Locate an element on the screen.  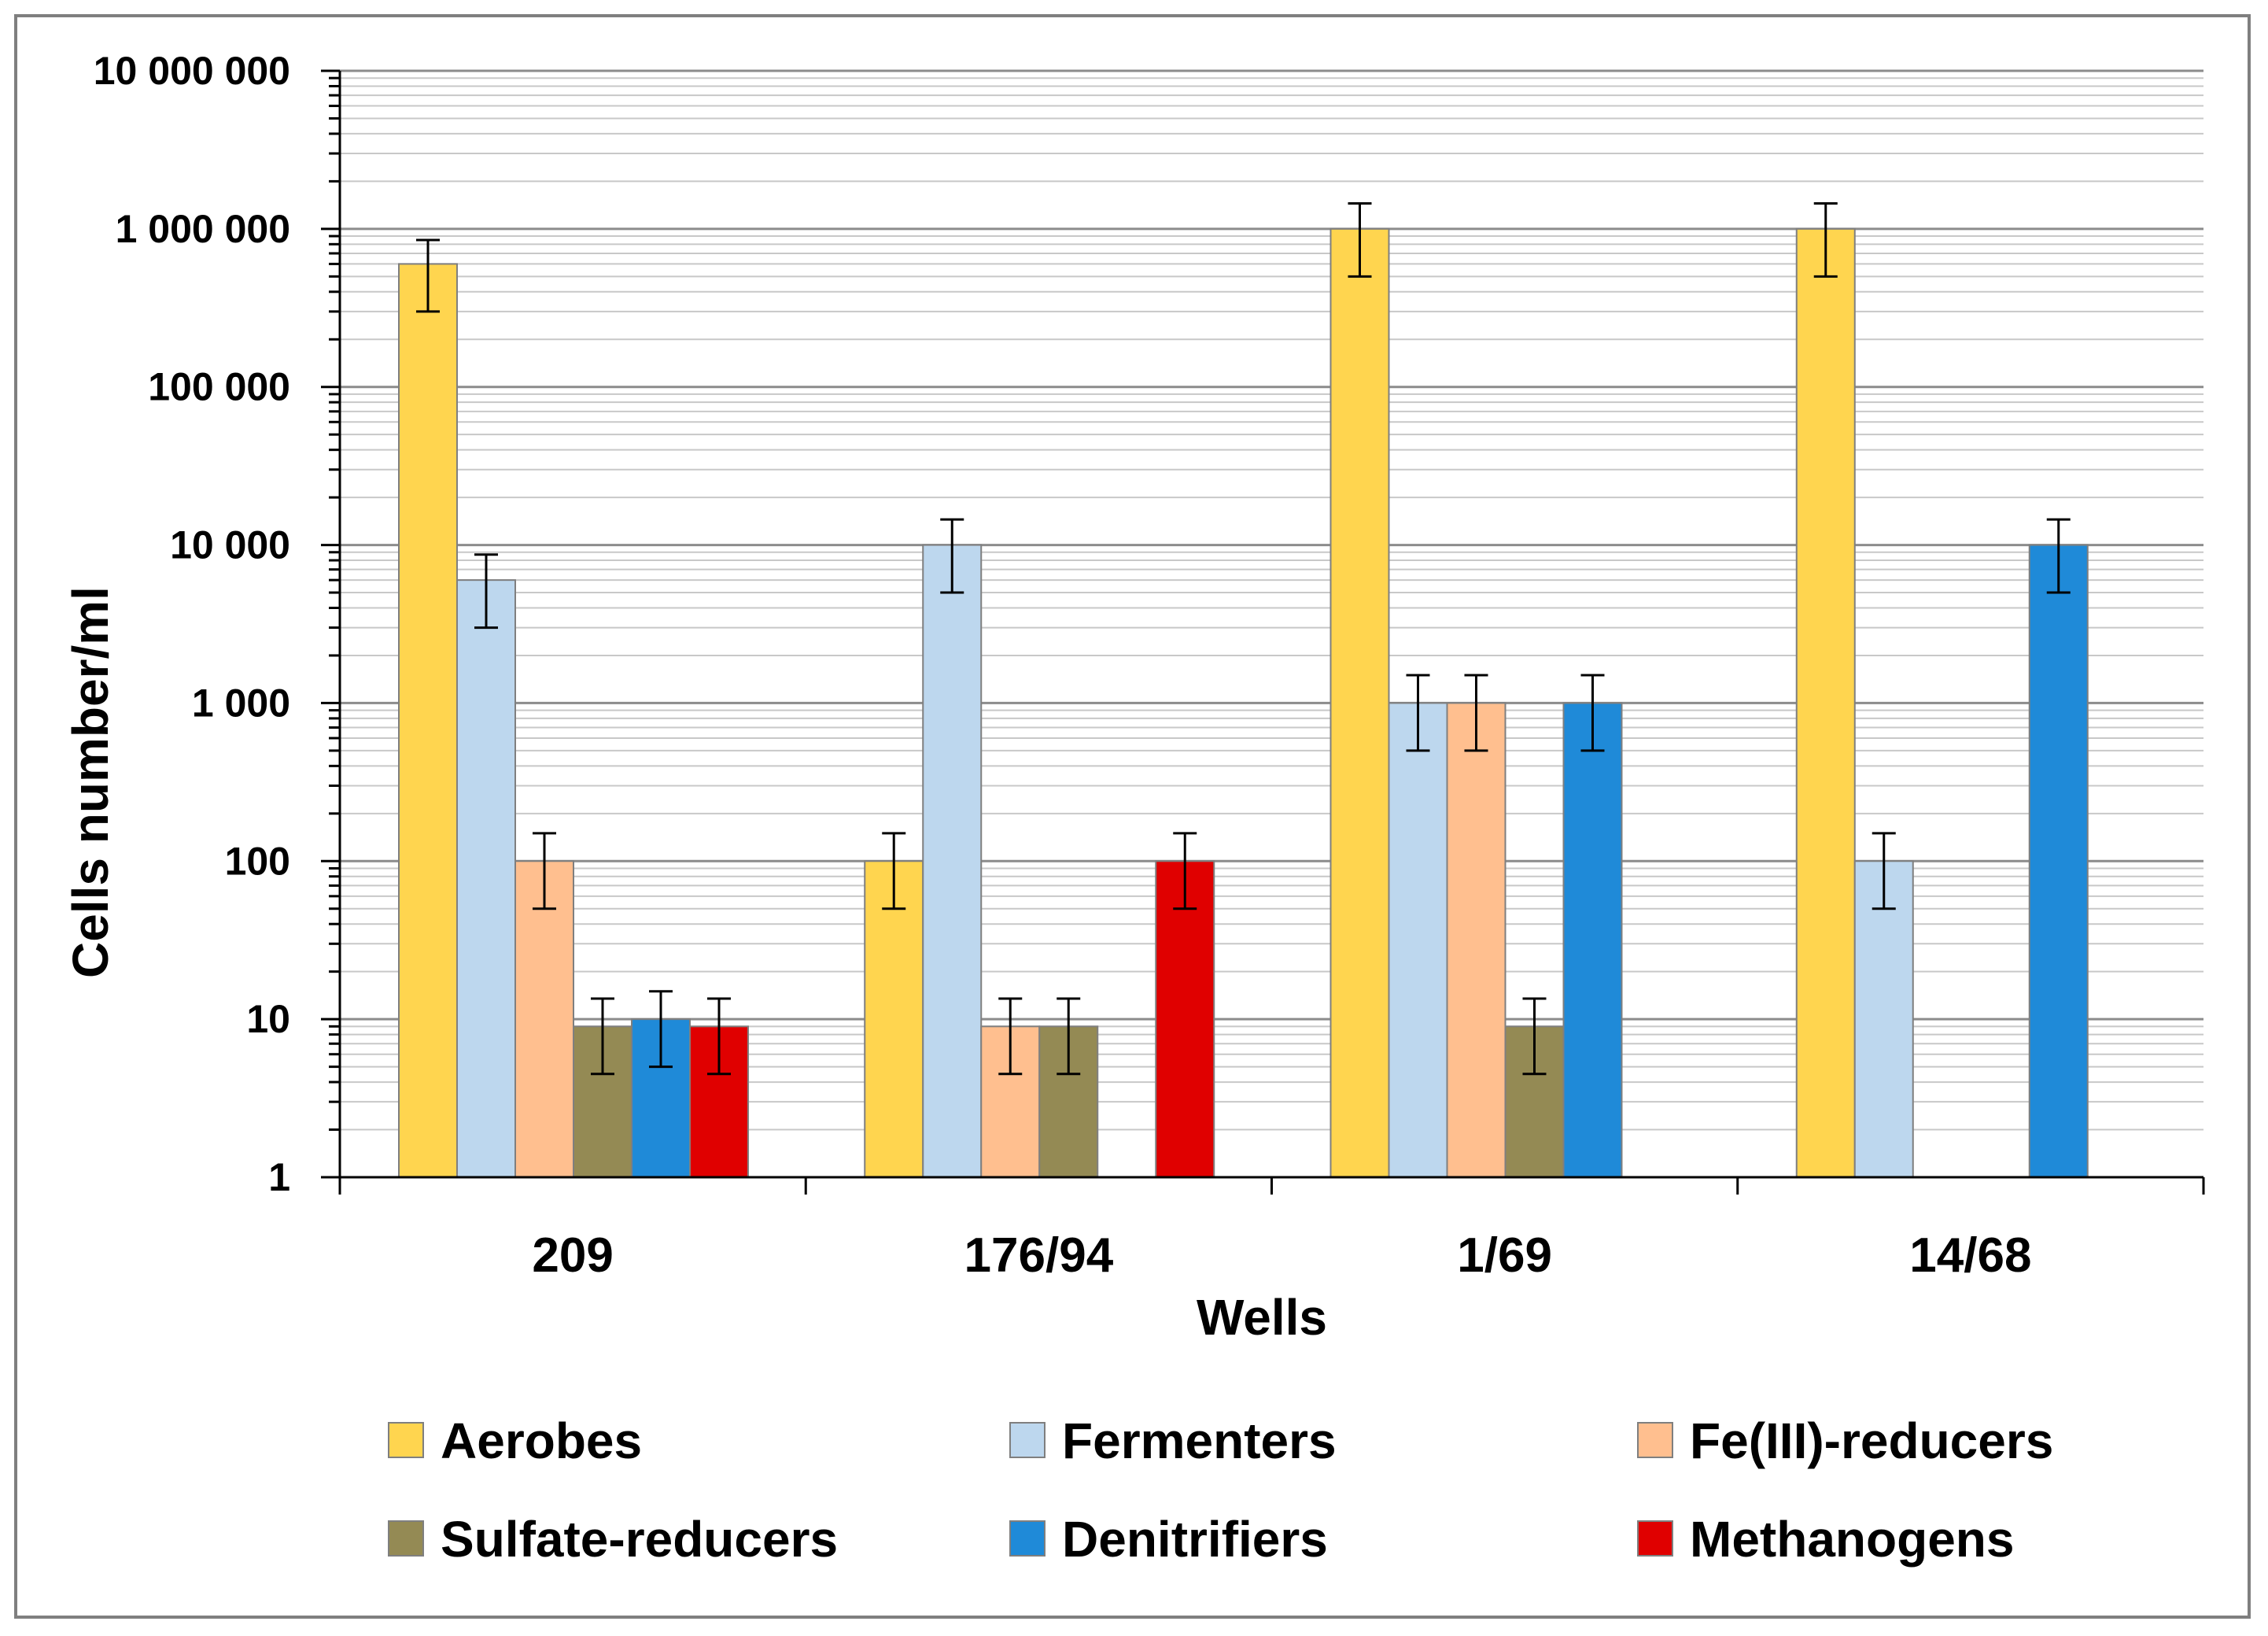
x-tick-label: 1/69 is located at coordinates (1504, 1255).